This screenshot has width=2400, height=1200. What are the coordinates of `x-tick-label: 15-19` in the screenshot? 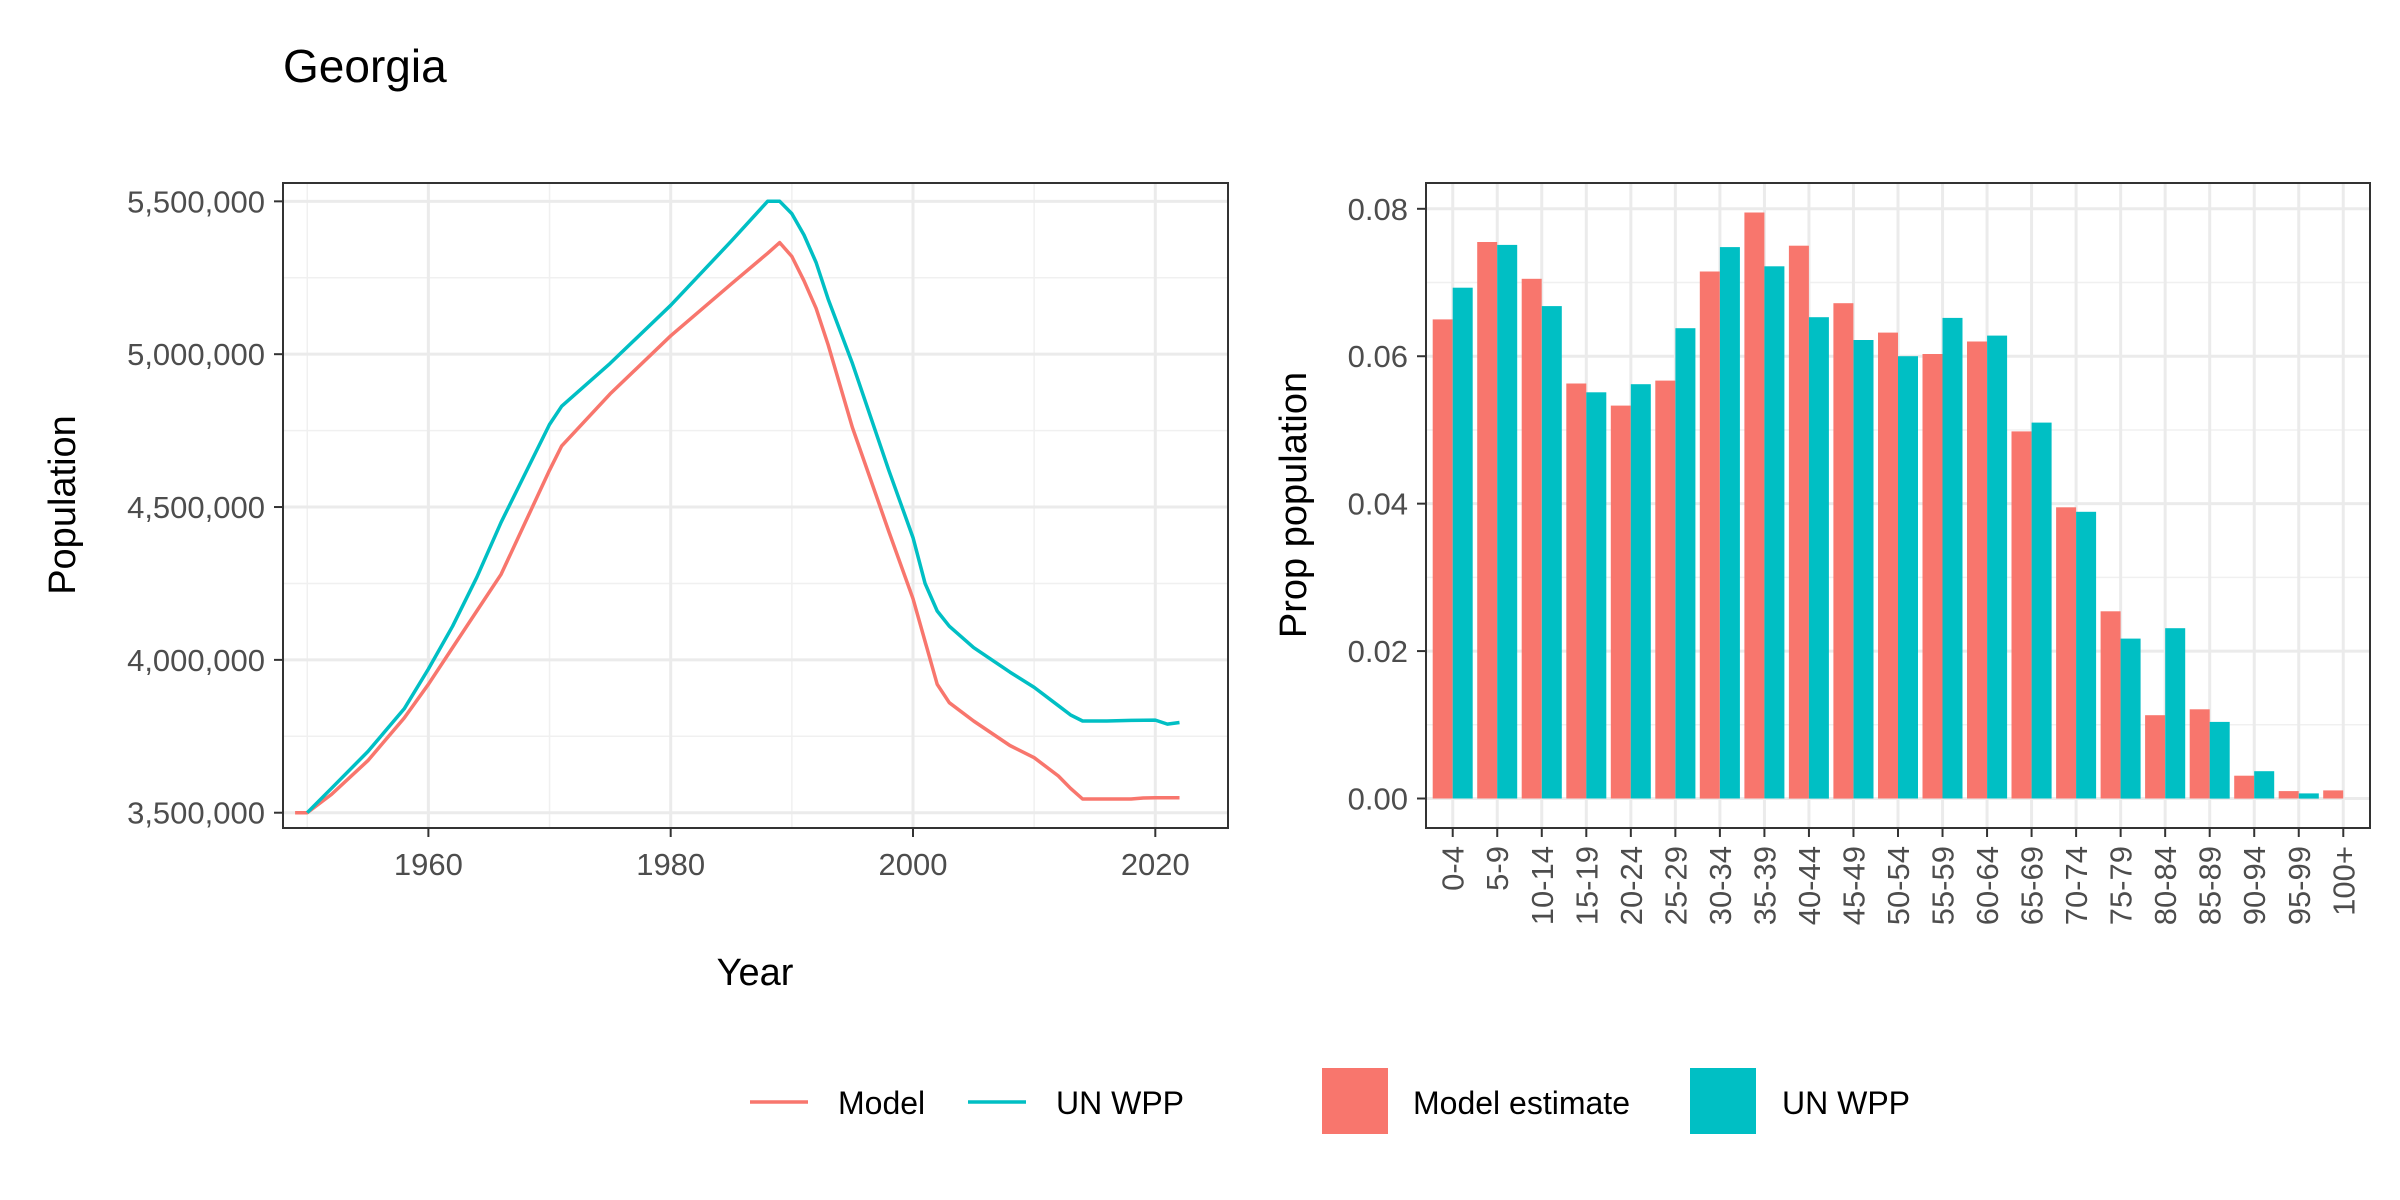 It's located at (1586, 885).